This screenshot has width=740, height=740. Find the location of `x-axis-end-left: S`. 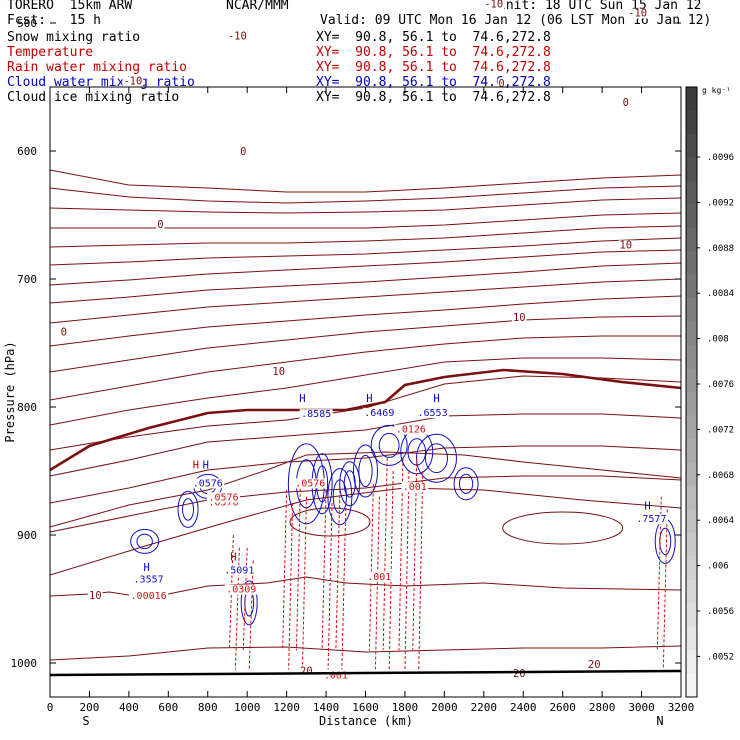

x-axis-end-left: S is located at coordinates (85, 721).